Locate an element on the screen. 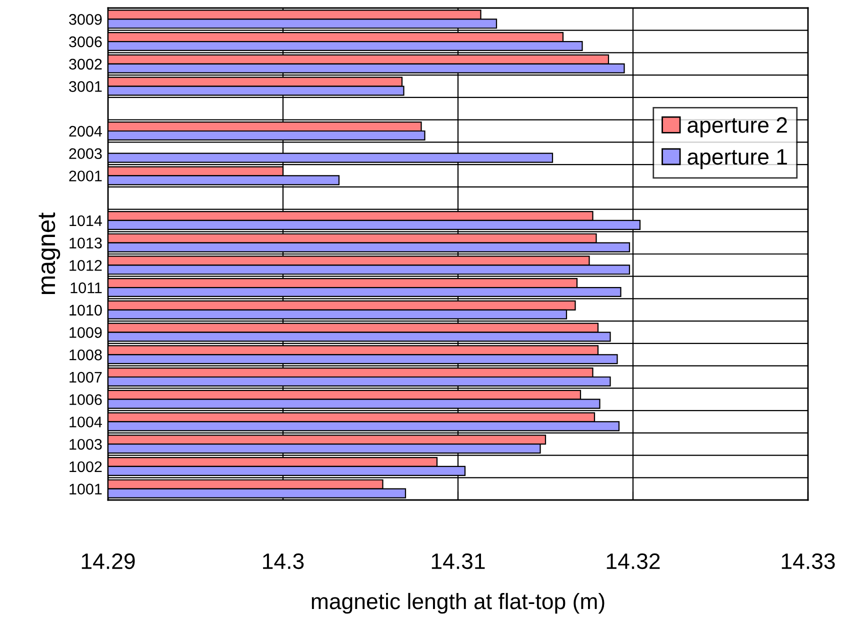 Image resolution: width=859 pixels, height=621 pixels. y-tick-label: 1004 is located at coordinates (86, 422).